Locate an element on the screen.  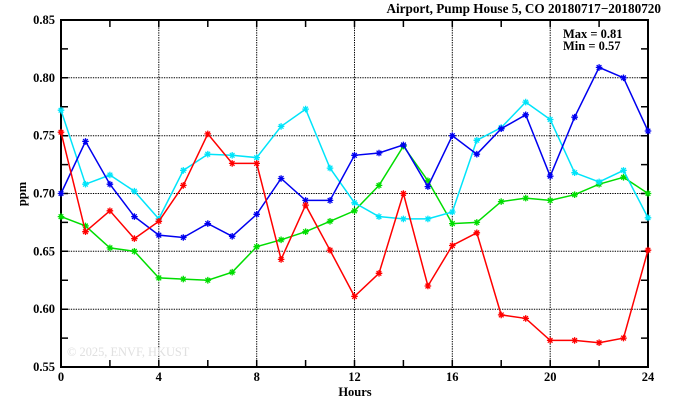
svg-text: 20 is located at coordinates (550, 377).